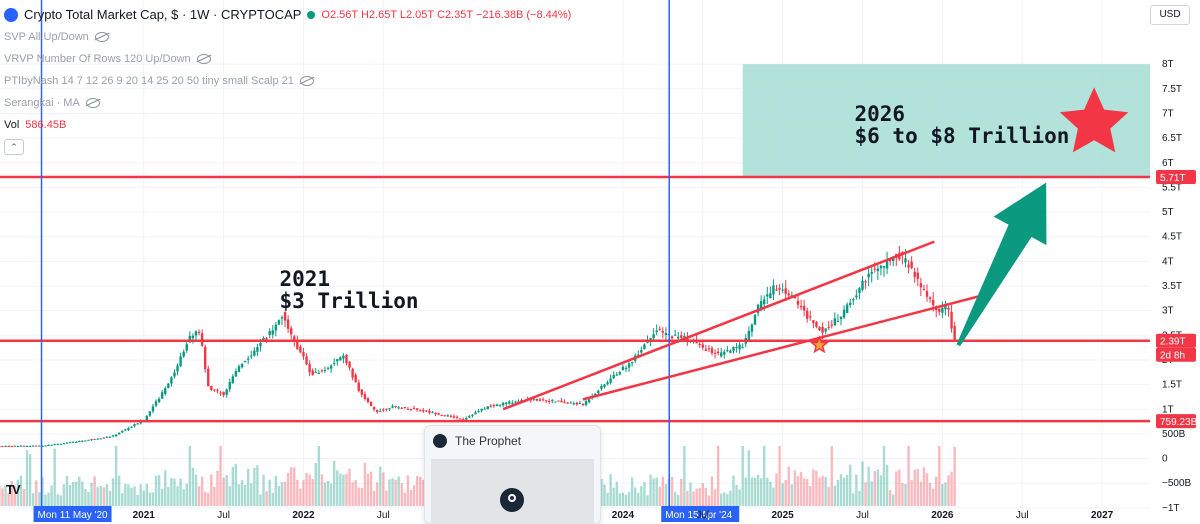 The width and height of the screenshot is (1200, 524). What do you see at coordinates (349, 301) in the screenshot?
I see `annotation-value: $3 Trillion` at bounding box center [349, 301].